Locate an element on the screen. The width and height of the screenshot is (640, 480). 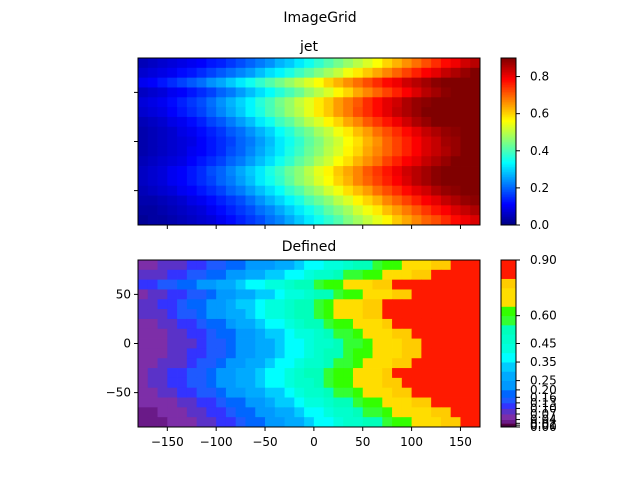
x-tick-label: 0 is located at coordinates (314, 442).